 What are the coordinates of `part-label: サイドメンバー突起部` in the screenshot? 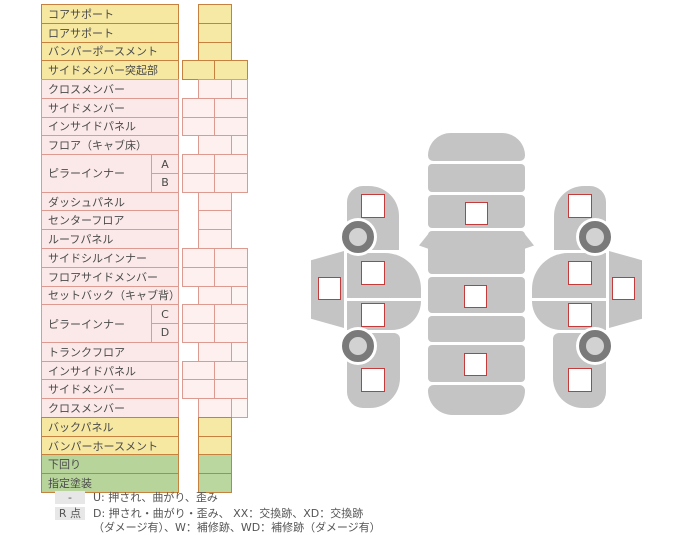 It's located at (110, 70).